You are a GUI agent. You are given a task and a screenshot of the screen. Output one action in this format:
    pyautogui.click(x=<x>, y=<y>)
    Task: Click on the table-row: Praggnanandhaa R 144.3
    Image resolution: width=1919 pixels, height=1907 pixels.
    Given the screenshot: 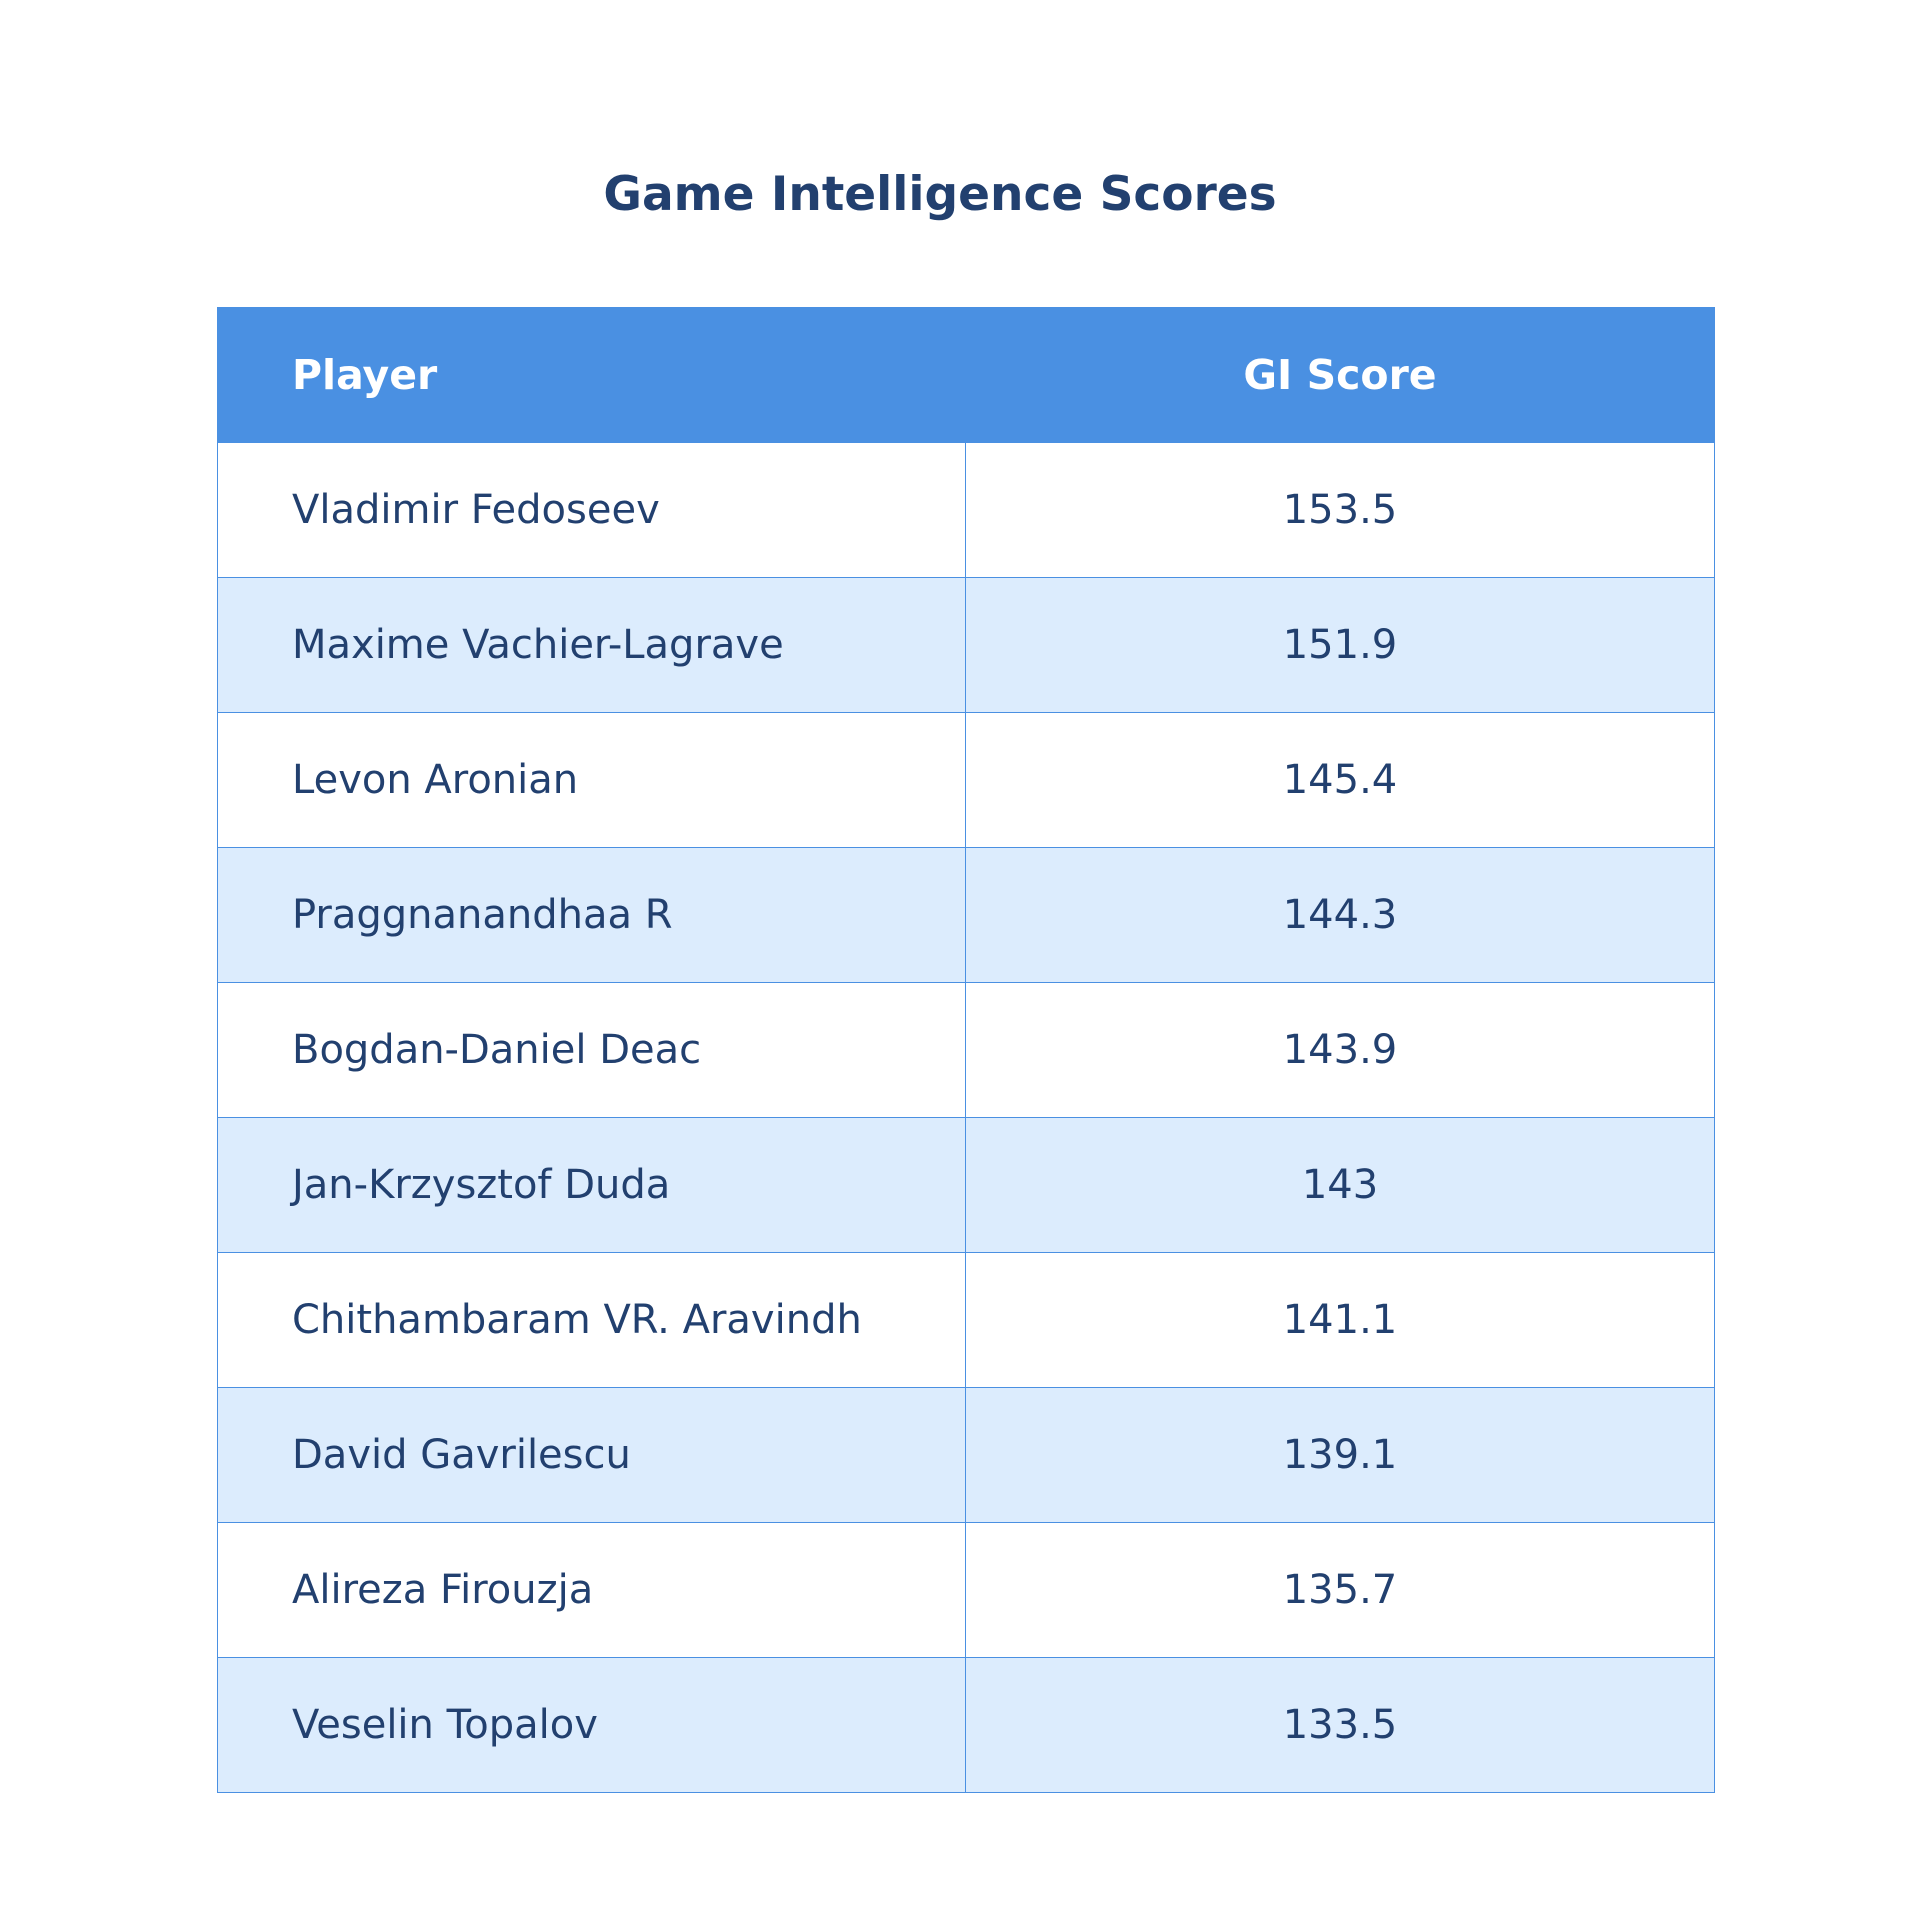 What is the action you would take?
    pyautogui.click(x=966, y=915)
    